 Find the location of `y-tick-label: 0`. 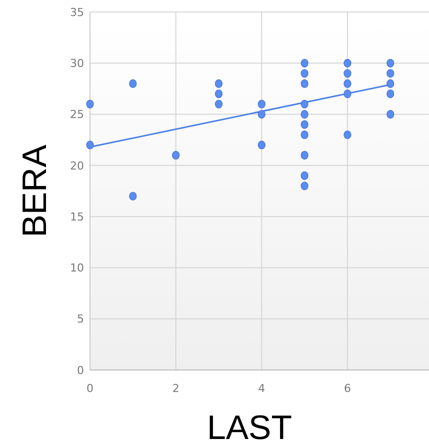

y-tick-label: 0 is located at coordinates (80, 370).